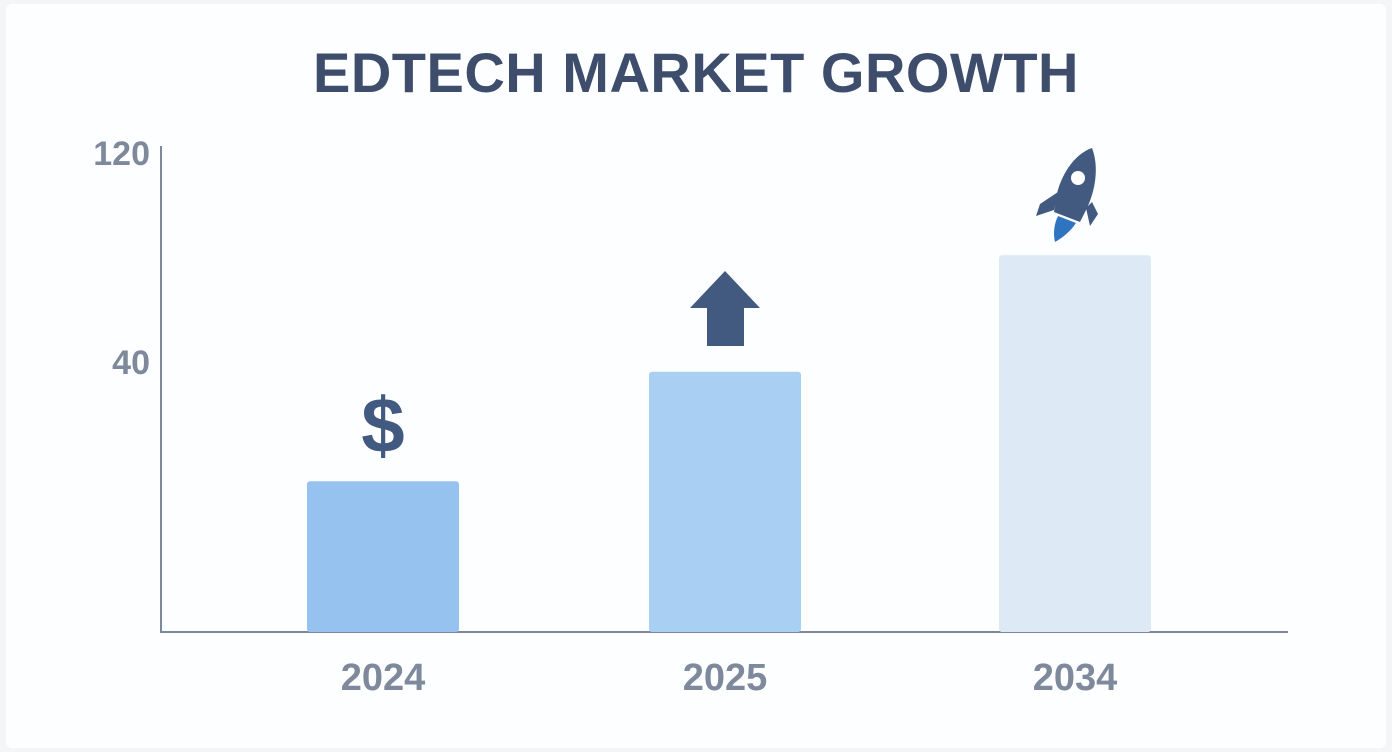 Image resolution: width=1392 pixels, height=752 pixels. I want to click on dollar-glyph: $, so click(382, 425).